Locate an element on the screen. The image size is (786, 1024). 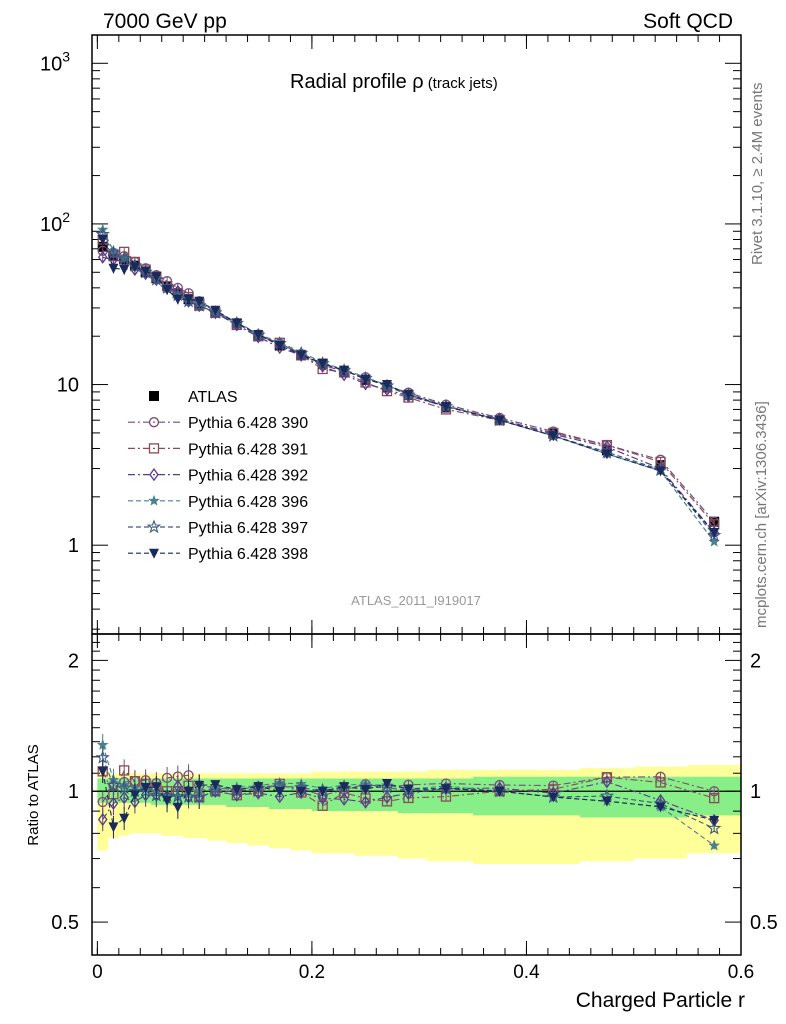
legend-entry: ATLAS is located at coordinates (193, 397).